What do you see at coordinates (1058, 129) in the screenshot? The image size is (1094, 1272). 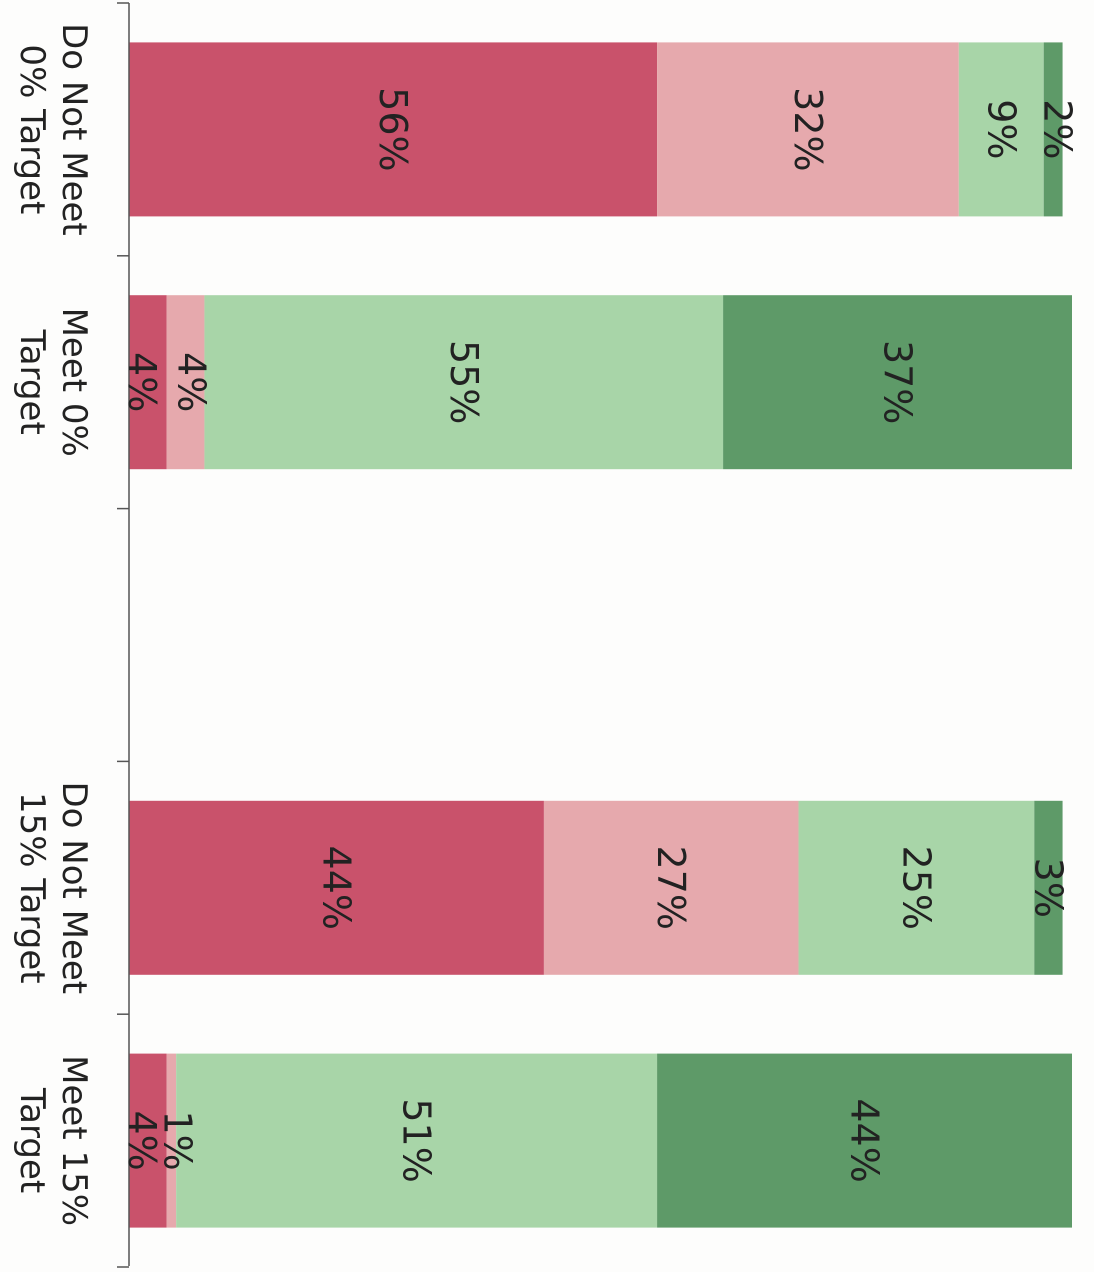 I see `data-label: 2%` at bounding box center [1058, 129].